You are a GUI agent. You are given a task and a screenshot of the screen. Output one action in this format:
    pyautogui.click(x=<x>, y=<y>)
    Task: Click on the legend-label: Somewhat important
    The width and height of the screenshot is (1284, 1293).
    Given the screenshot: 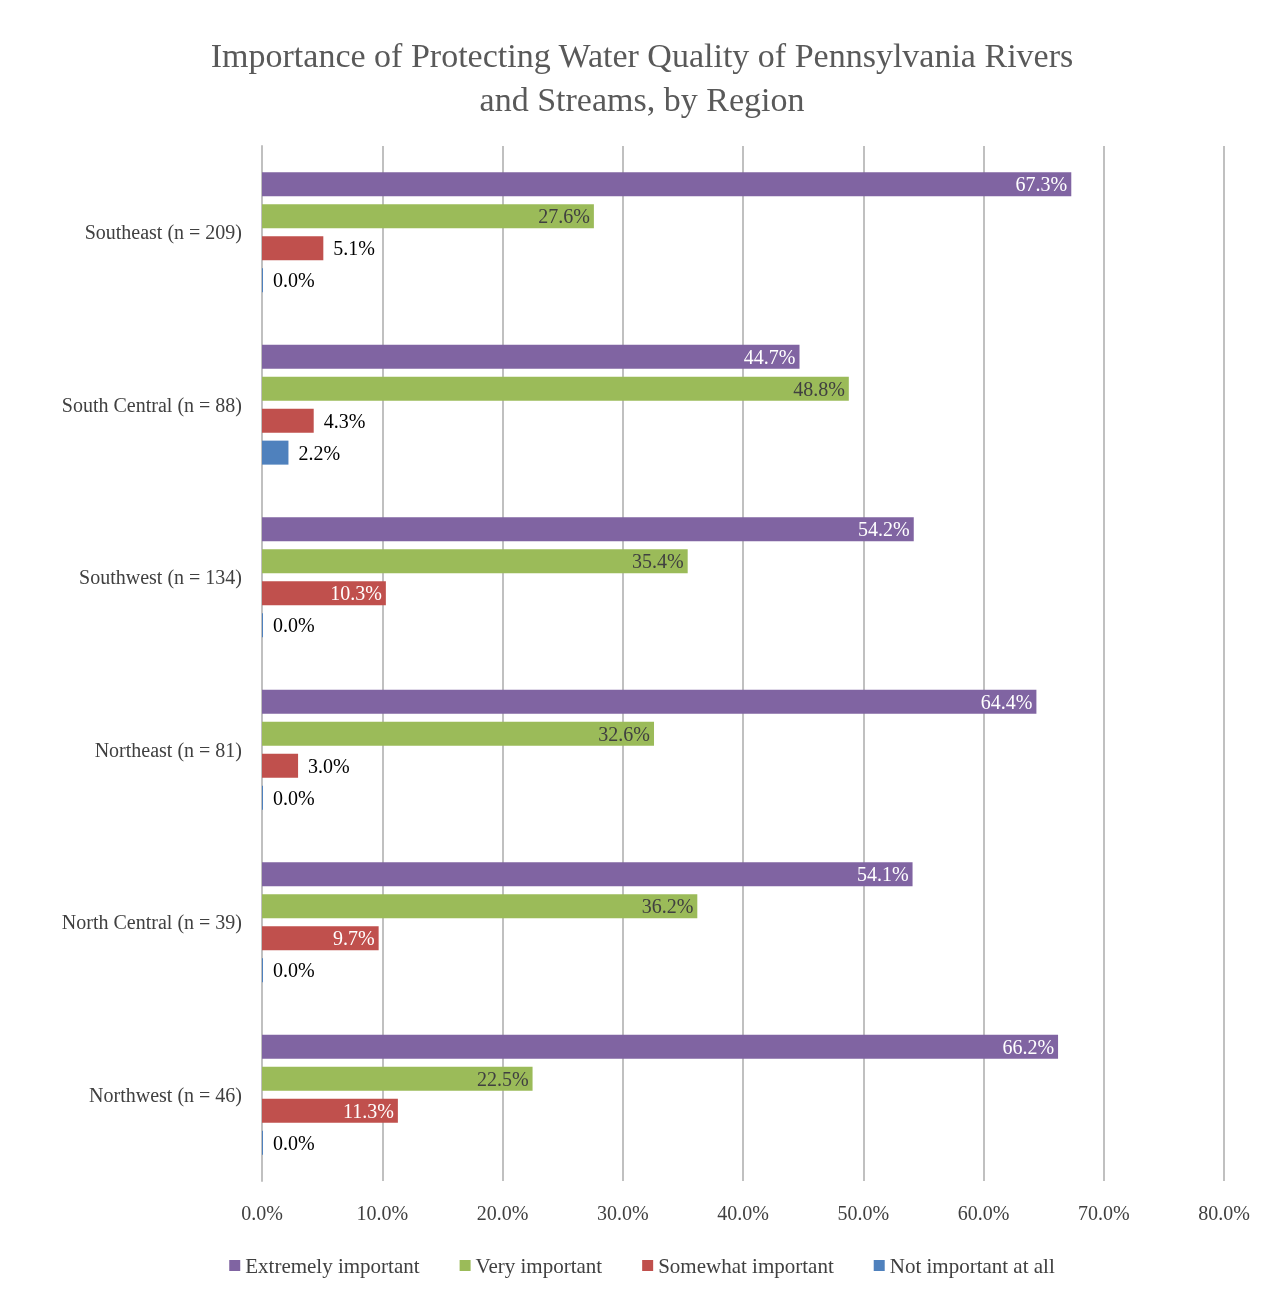 What is the action you would take?
    pyautogui.click(x=746, y=1265)
    